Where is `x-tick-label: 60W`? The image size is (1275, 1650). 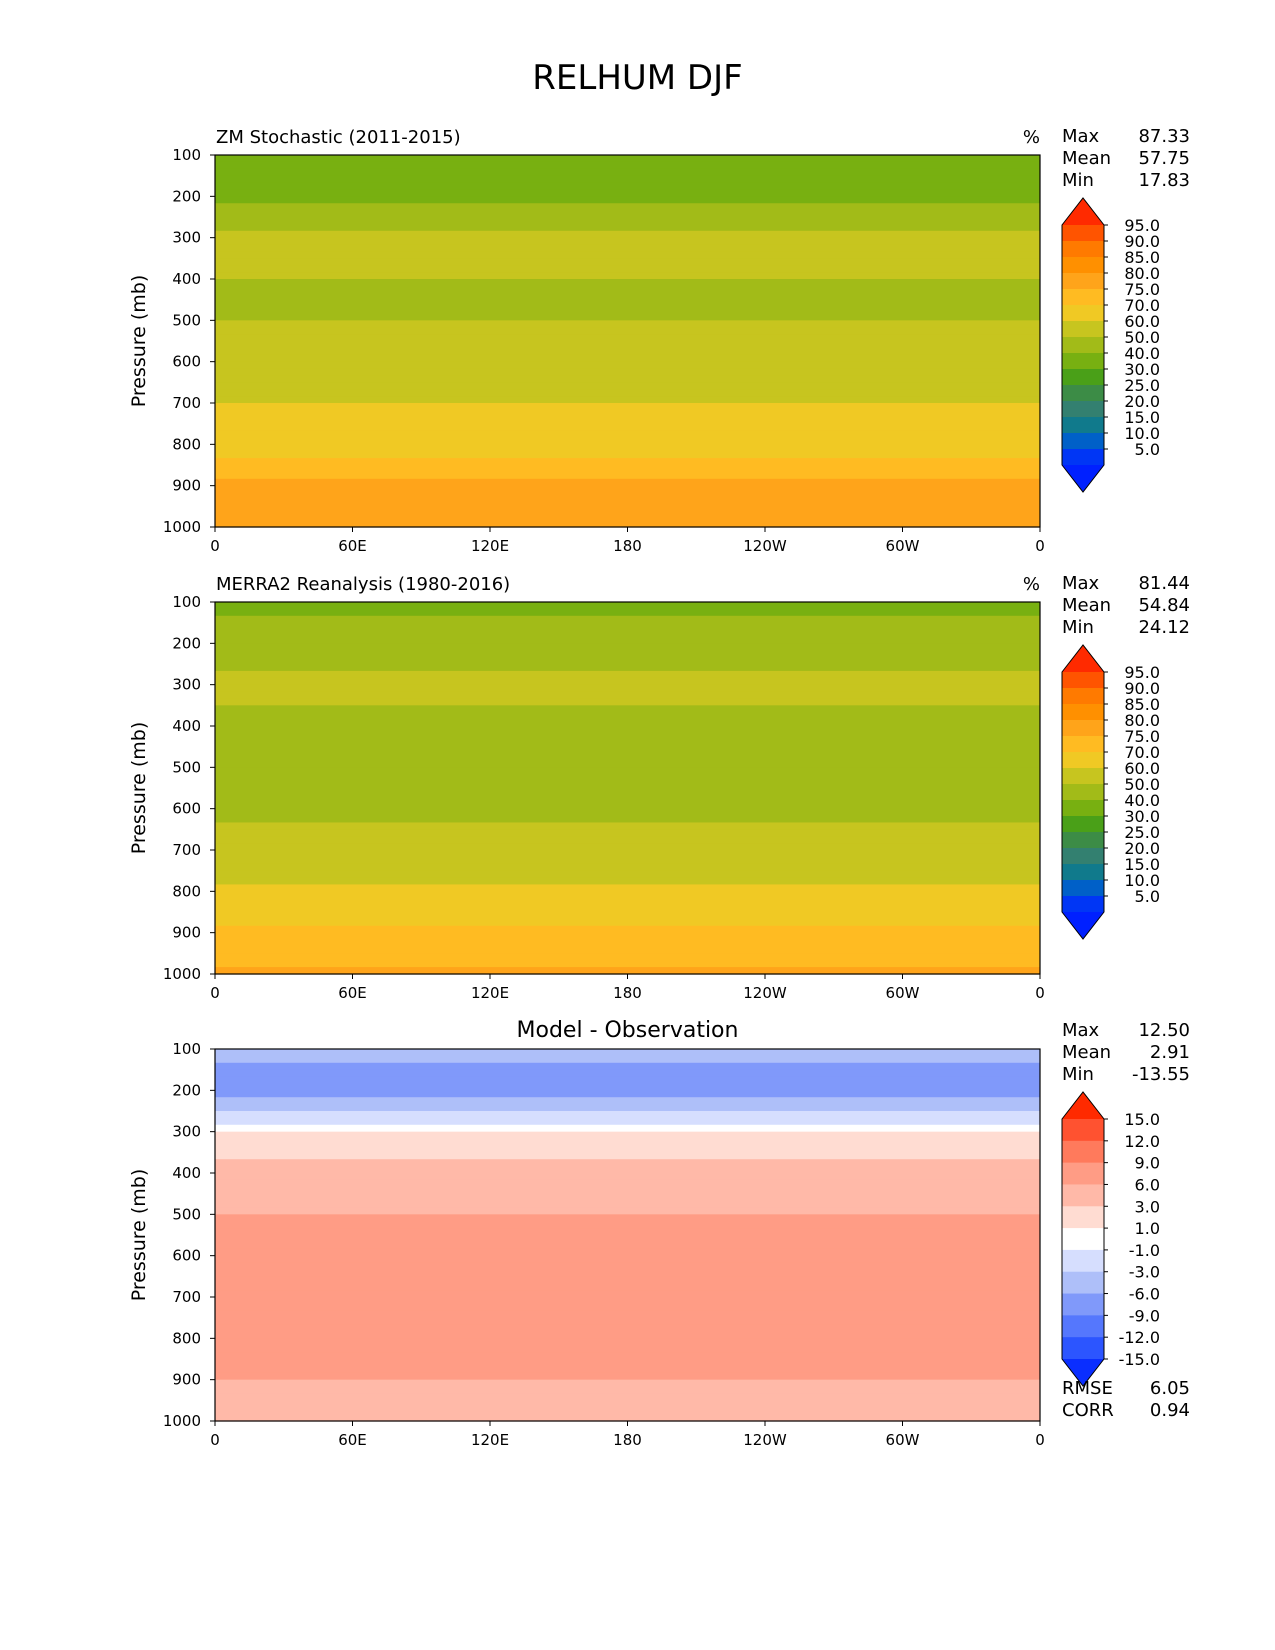
x-tick-label: 60W is located at coordinates (903, 1440).